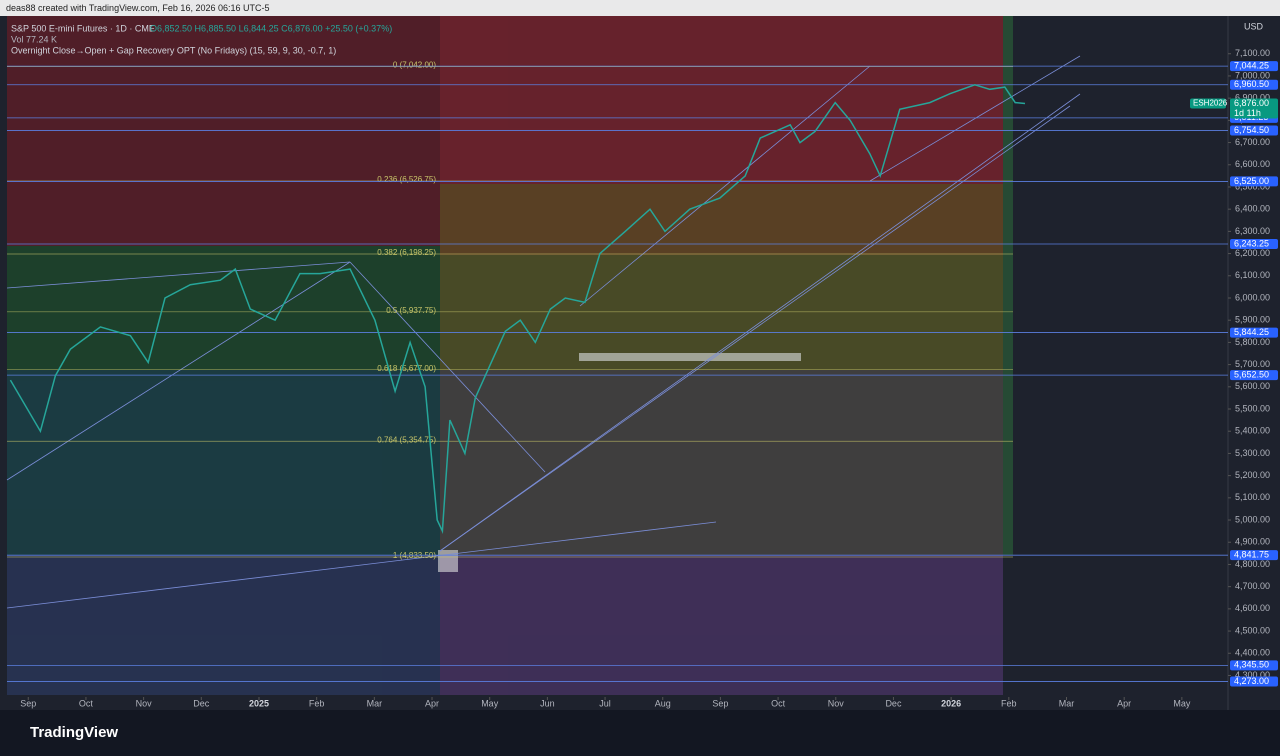 This screenshot has height=756, width=1280. I want to click on x-tick-label: 2025, so click(259, 703).